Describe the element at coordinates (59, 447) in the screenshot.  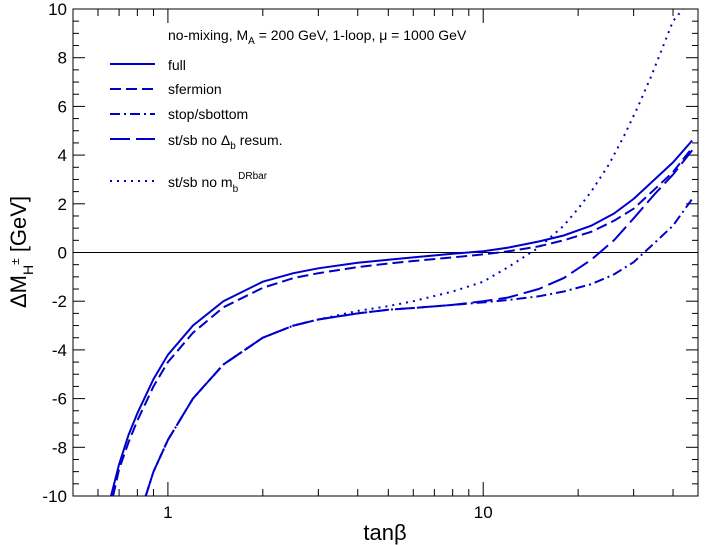
I see `y-tick-label: -8` at that location.